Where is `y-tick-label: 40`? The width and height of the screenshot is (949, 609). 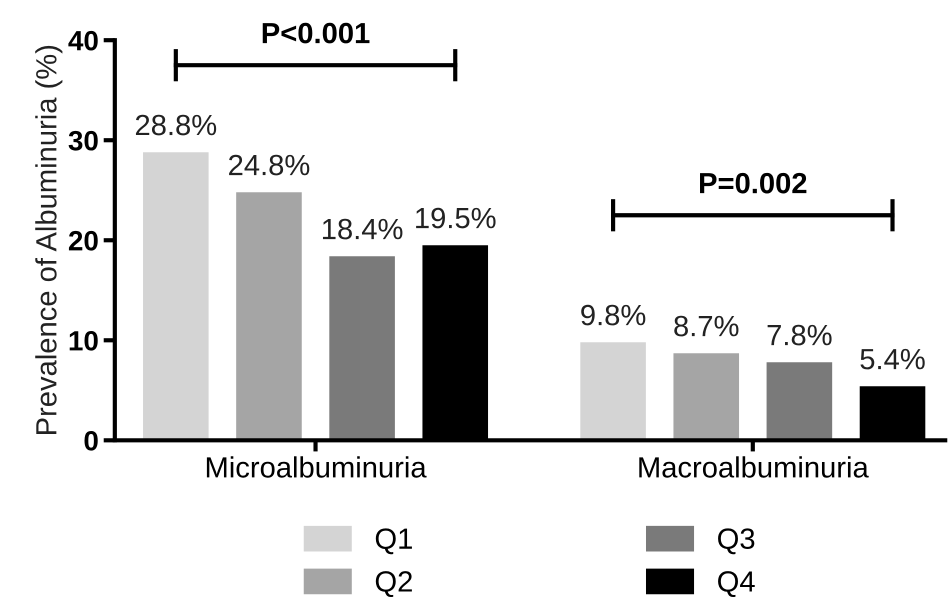
y-tick-label: 40 is located at coordinates (83, 40).